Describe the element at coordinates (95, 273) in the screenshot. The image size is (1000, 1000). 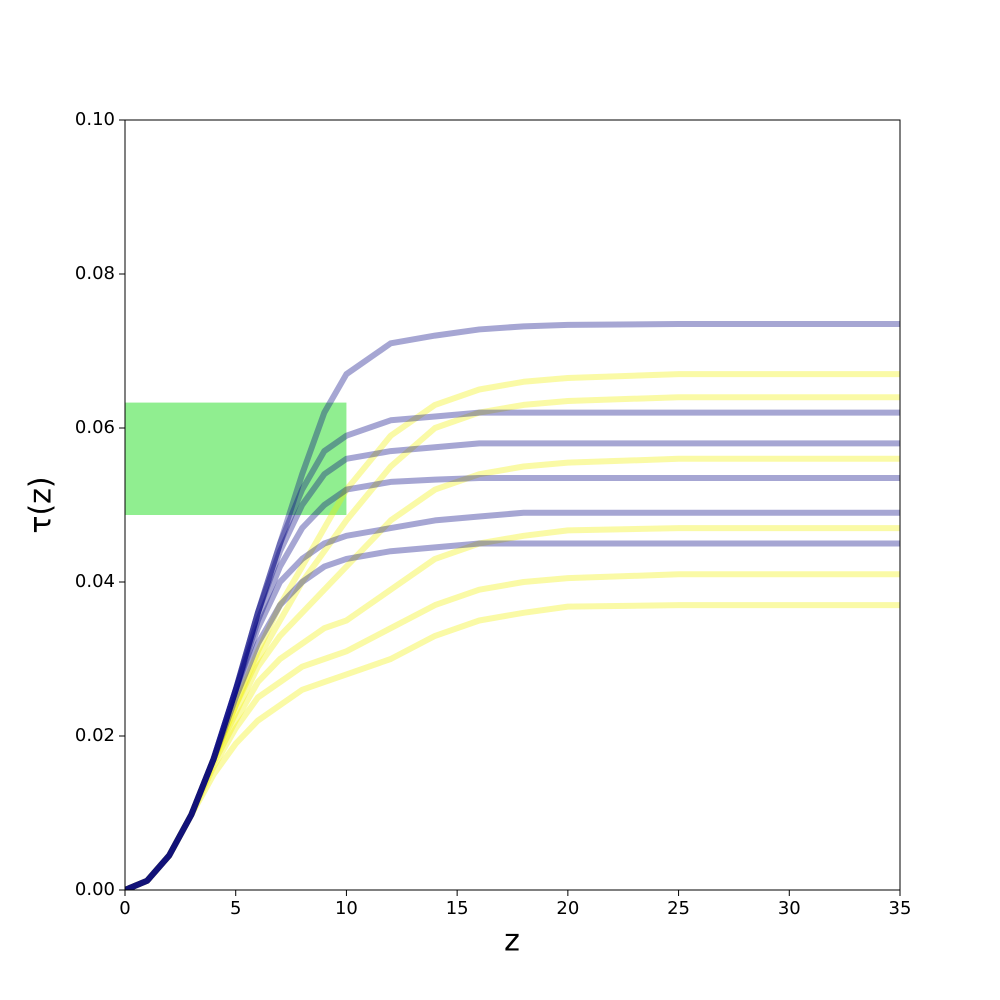
I see `y-tick-label: 0.08` at that location.